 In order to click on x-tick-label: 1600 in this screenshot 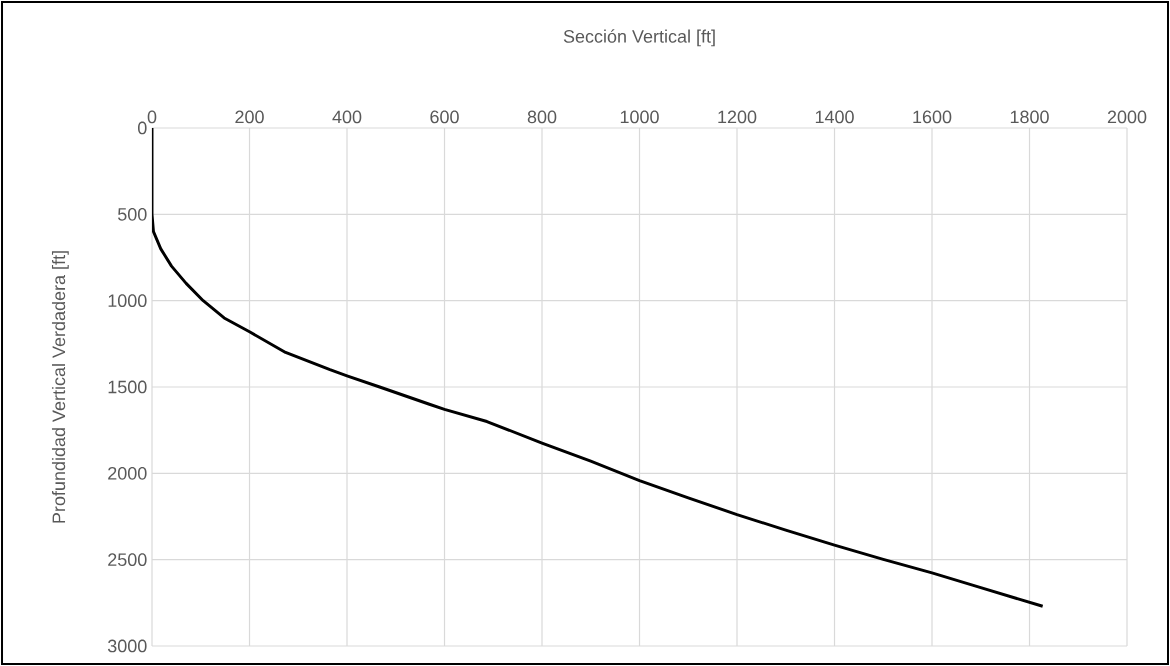, I will do `click(932, 117)`.